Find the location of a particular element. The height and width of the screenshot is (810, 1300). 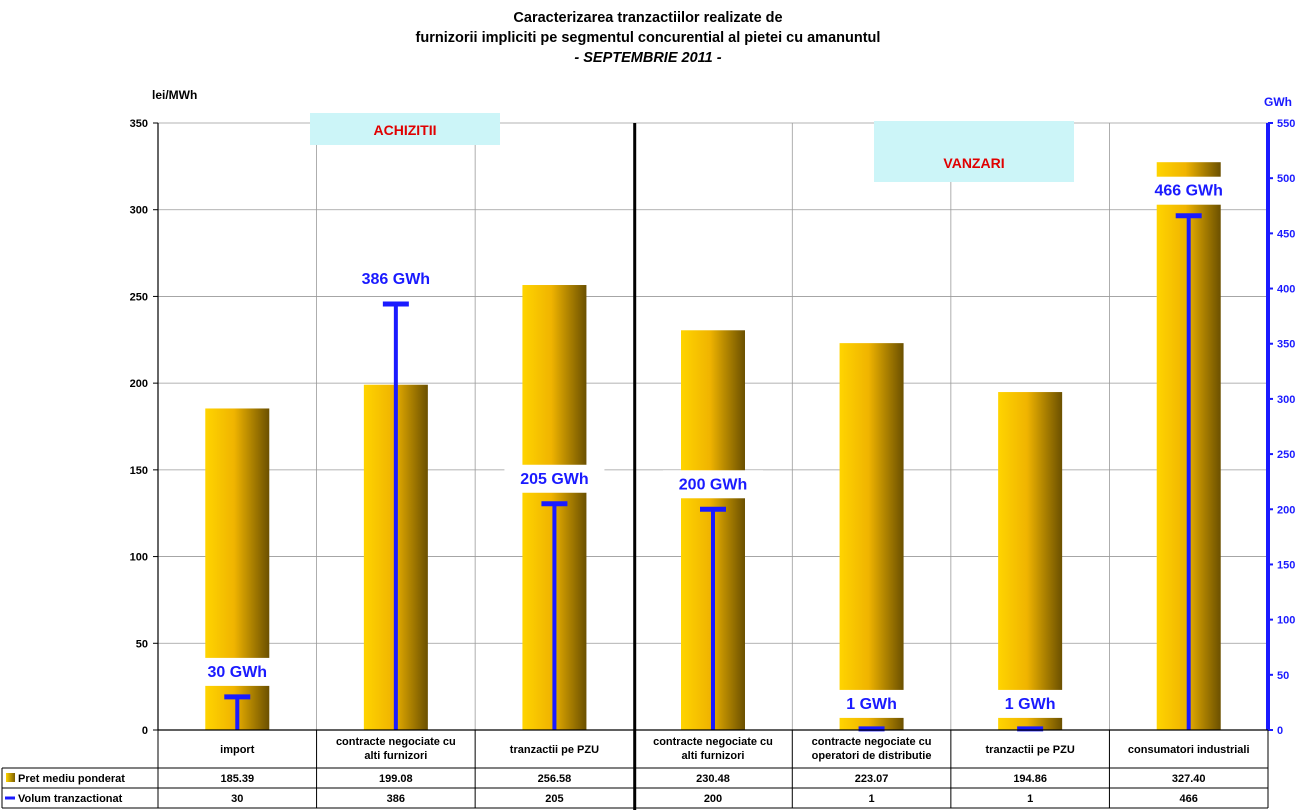

volume-data-label: 200 GWh is located at coordinates (713, 484).